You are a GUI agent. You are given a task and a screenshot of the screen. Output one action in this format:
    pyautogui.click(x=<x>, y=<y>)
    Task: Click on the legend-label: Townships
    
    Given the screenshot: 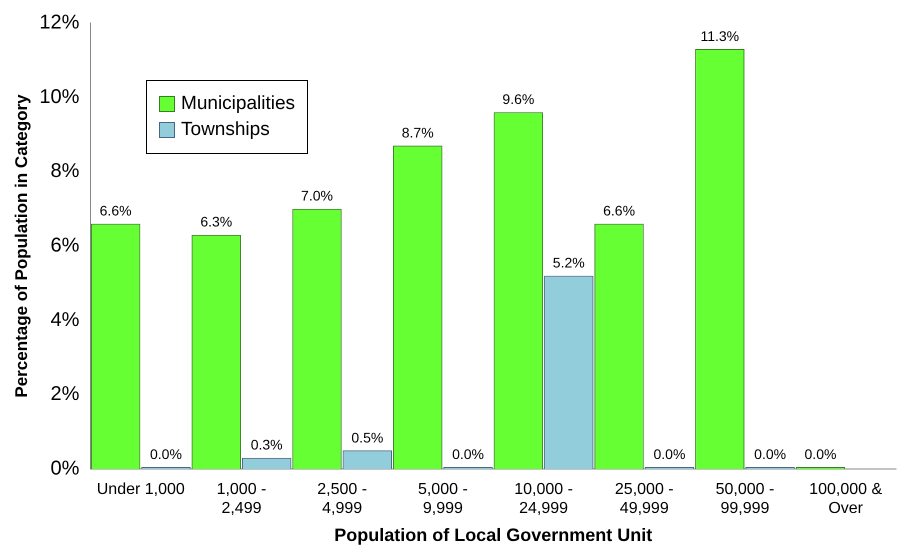 What is the action you would take?
    pyautogui.click(x=225, y=130)
    